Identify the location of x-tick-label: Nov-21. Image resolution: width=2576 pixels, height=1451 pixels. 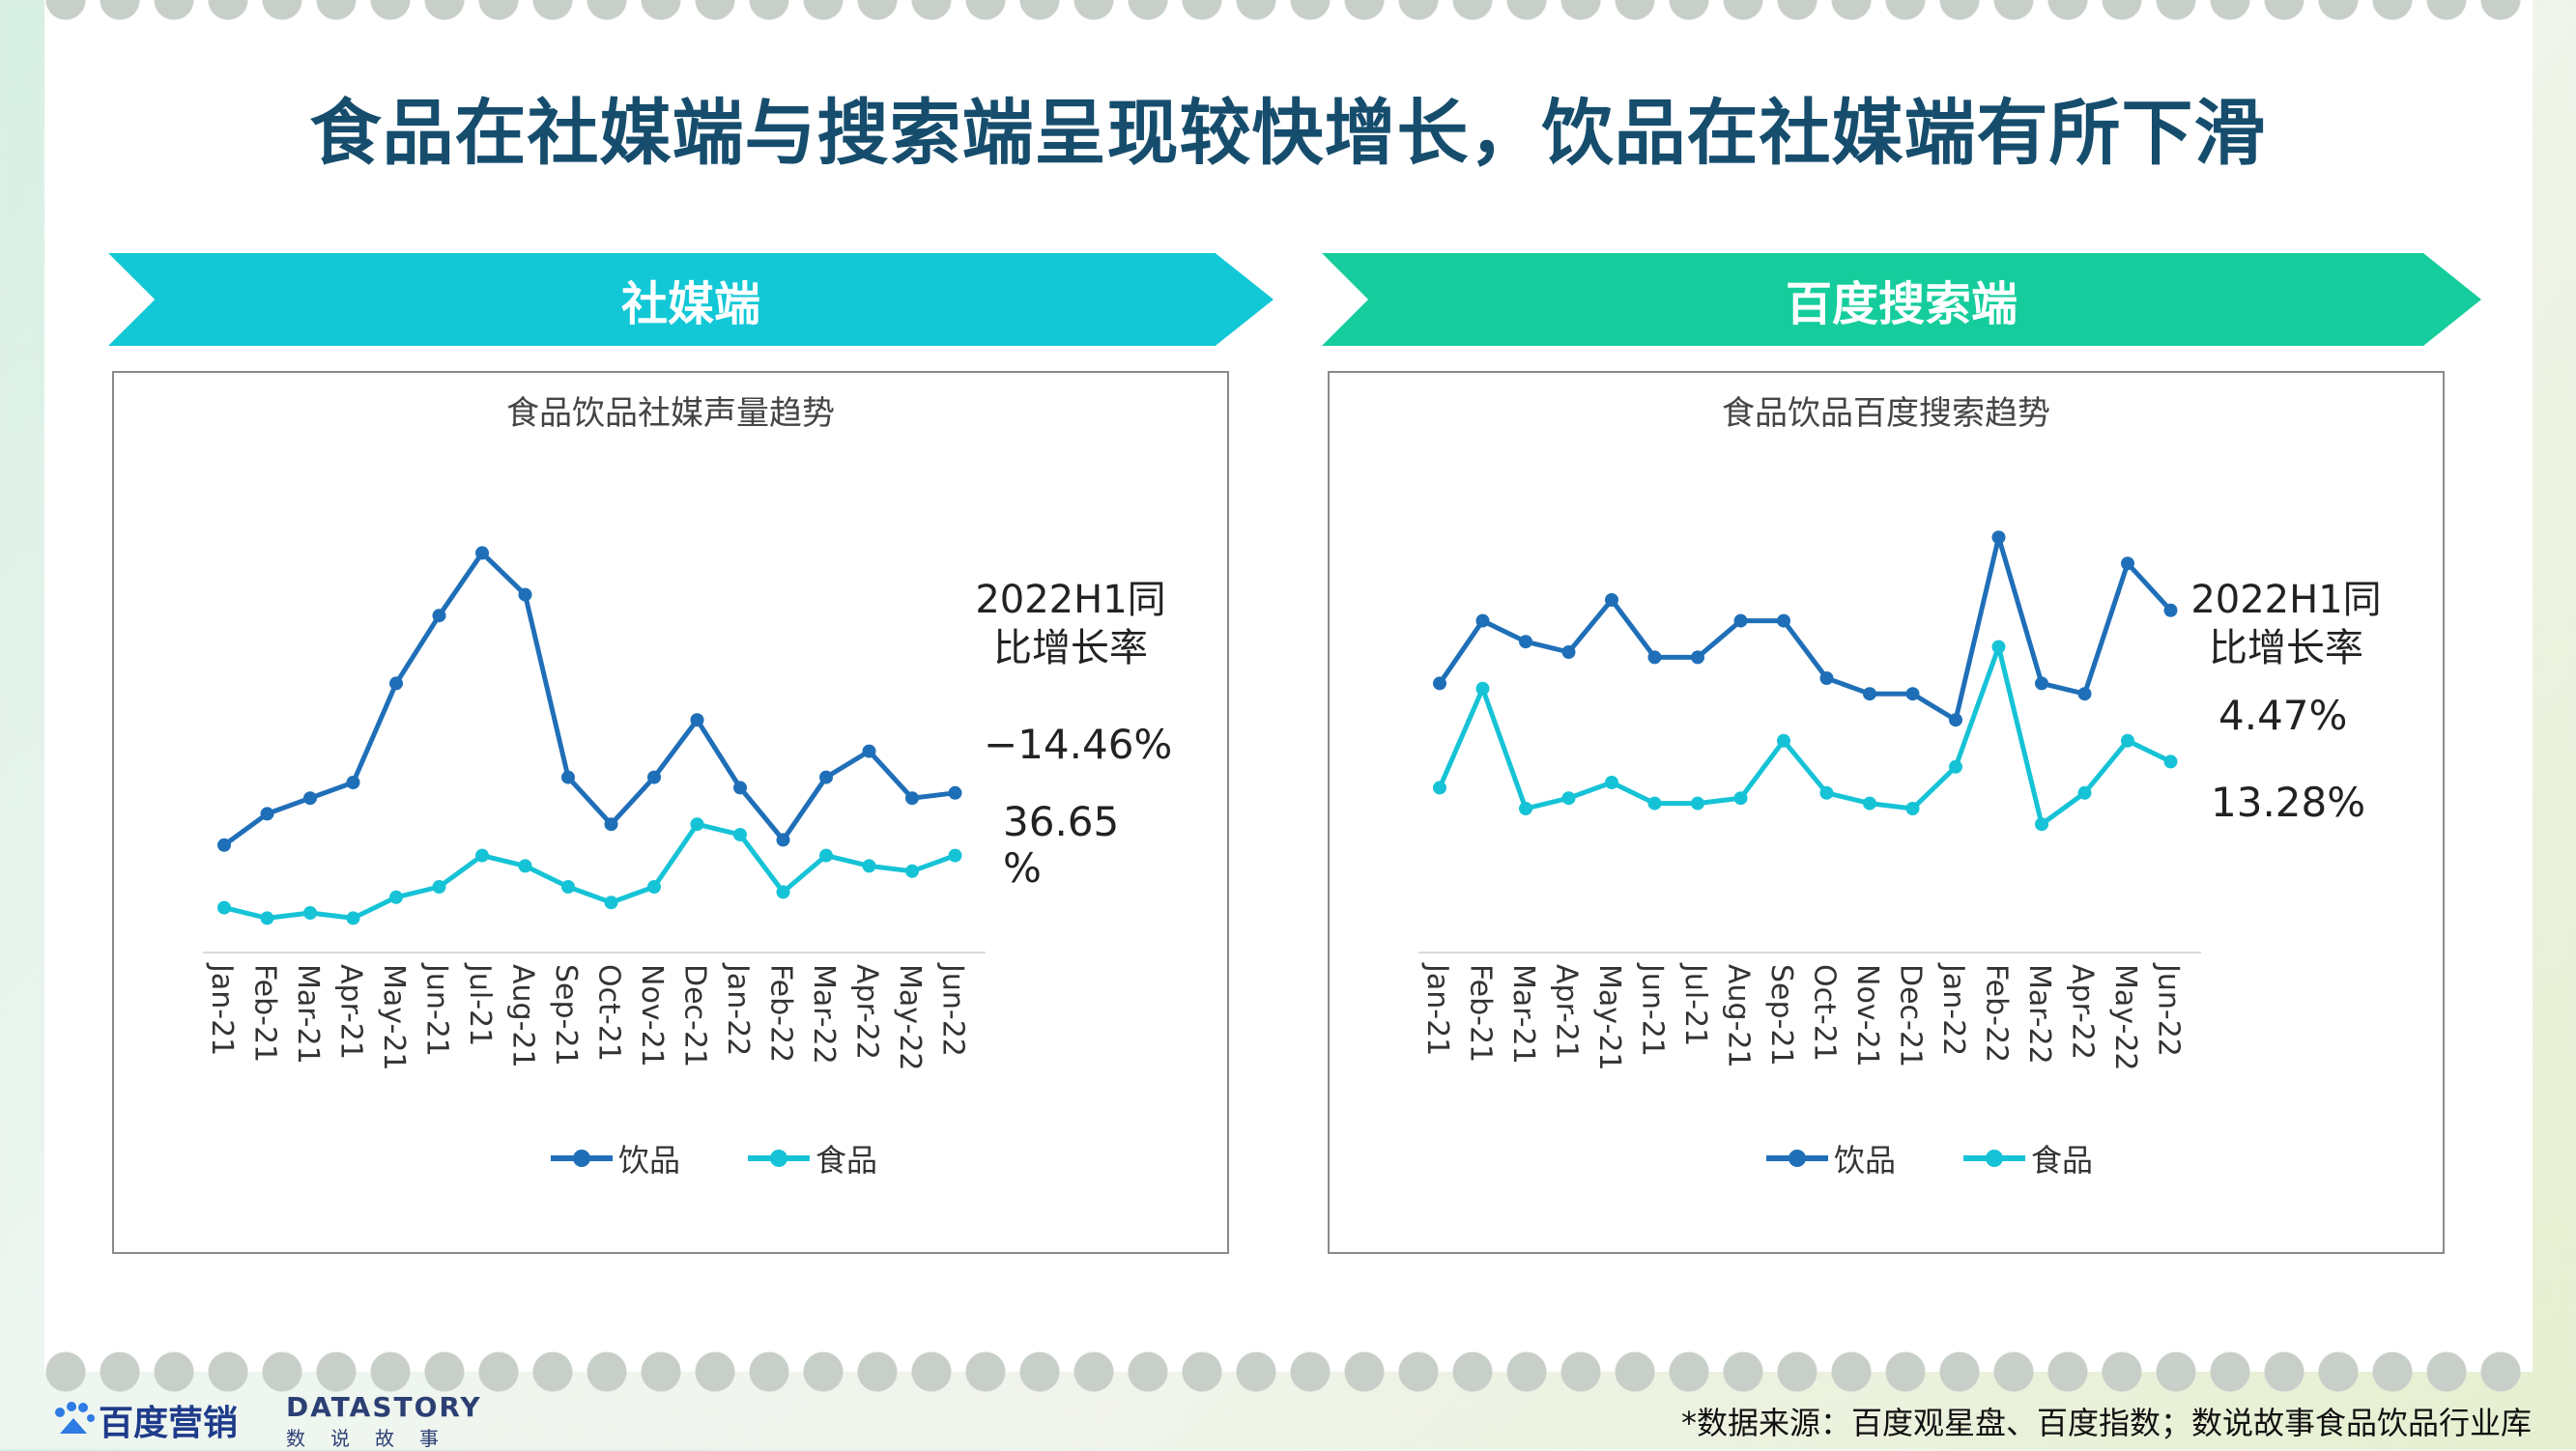
(1867, 1015).